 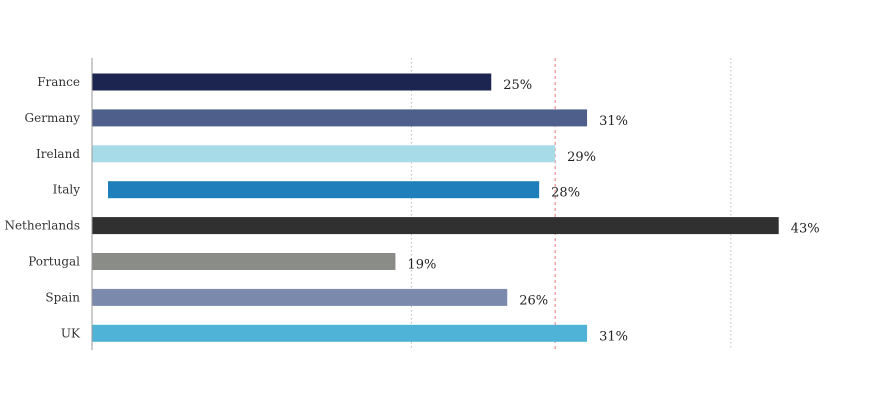 I want to click on category-label-ireland: Ireland, so click(x=58, y=154).